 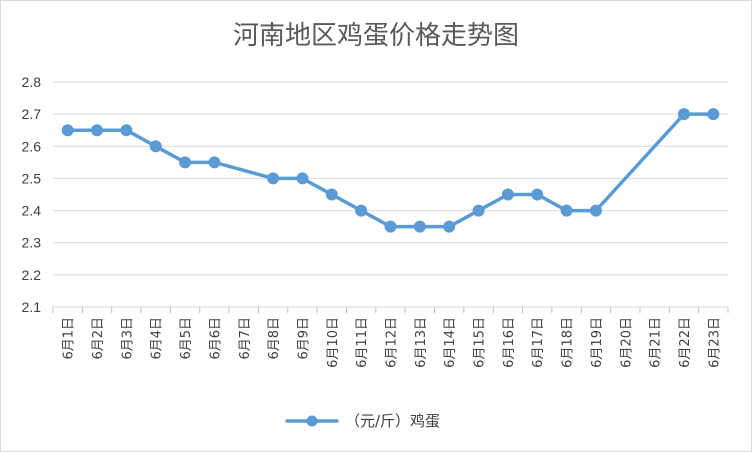 What do you see at coordinates (714, 342) in the screenshot?
I see `x-tick-label: 6月23日` at bounding box center [714, 342].